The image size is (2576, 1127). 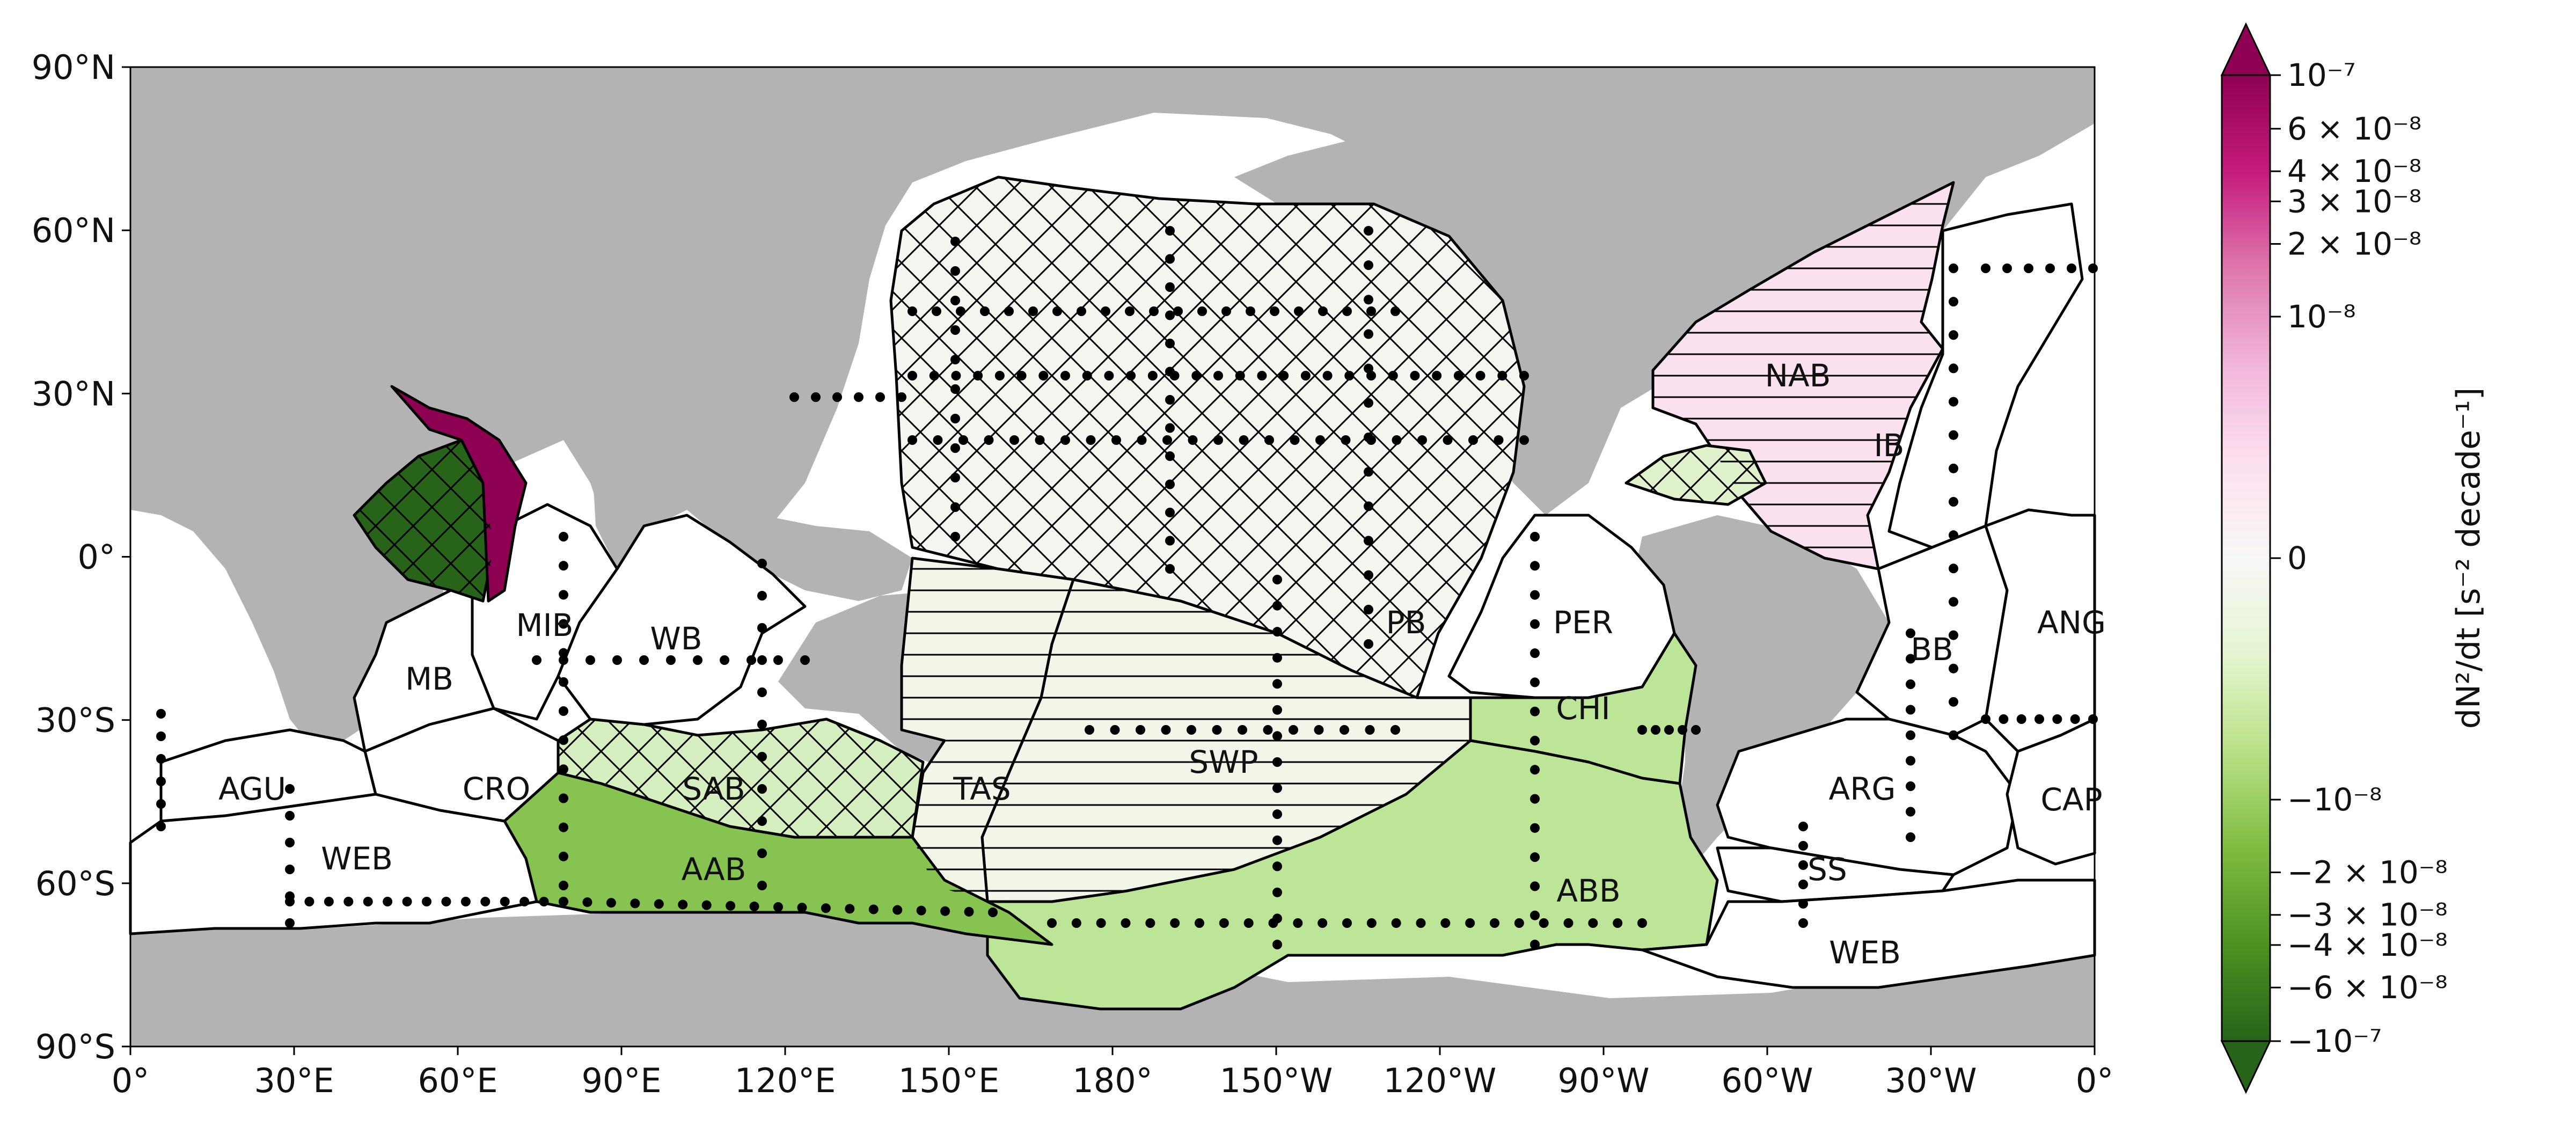 I want to click on south-america-landmass, so click(x=1760, y=692).